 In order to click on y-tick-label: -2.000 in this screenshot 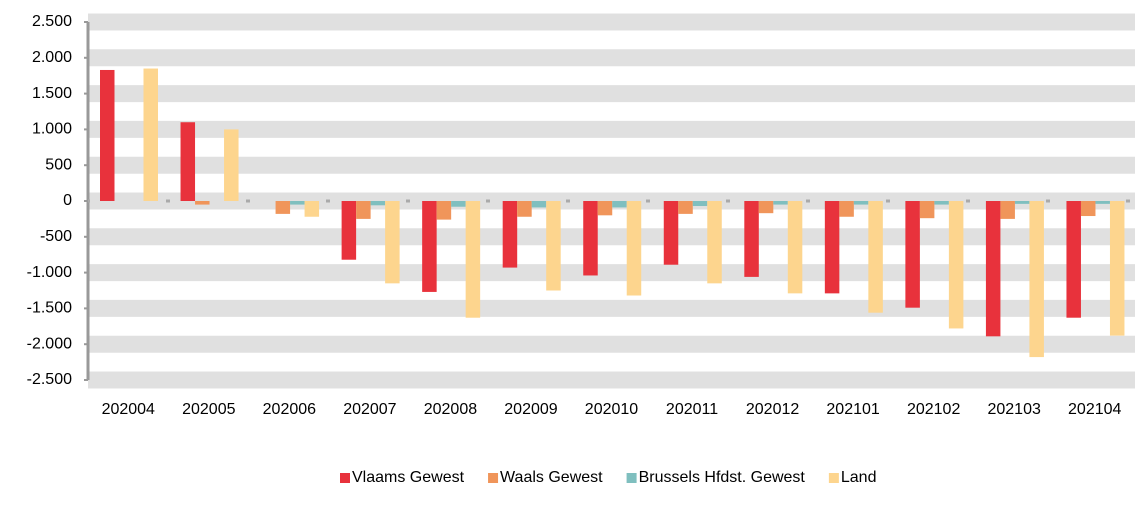, I will do `click(49, 343)`.